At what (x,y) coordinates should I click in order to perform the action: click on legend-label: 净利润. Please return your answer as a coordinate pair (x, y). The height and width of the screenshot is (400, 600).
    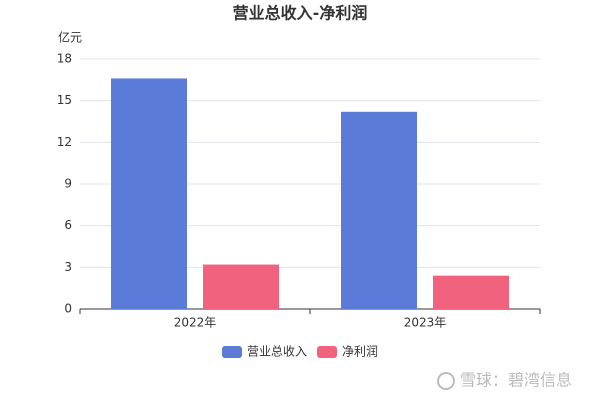
    Looking at the image, I should click on (360, 352).